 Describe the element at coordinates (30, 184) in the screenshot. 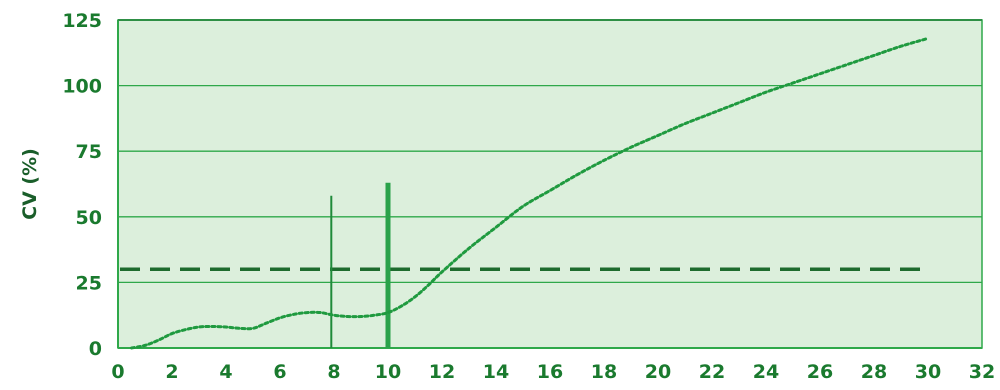

I see `y-axis-title: CV (%)` at that location.